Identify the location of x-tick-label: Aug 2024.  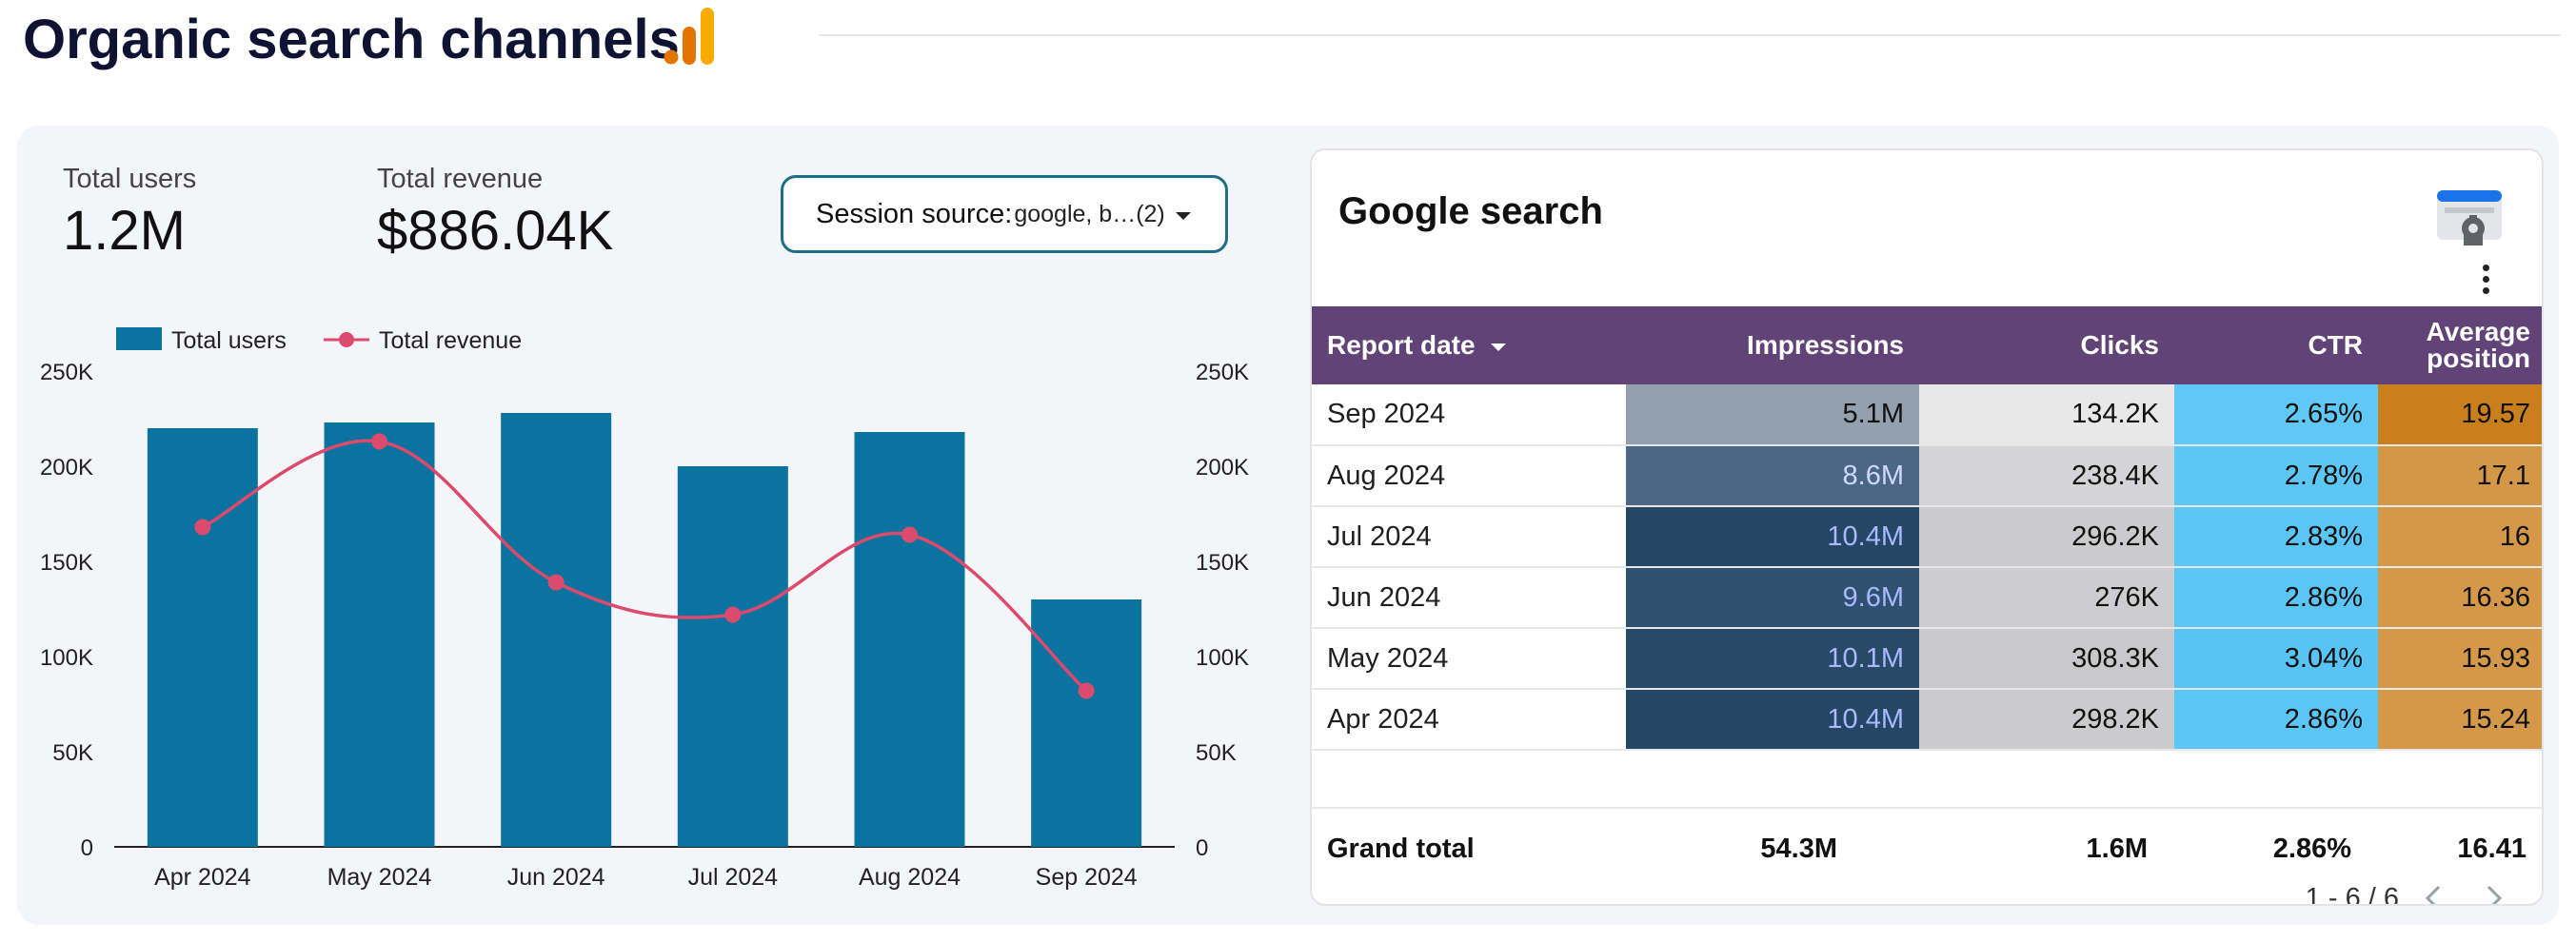
(910, 877).